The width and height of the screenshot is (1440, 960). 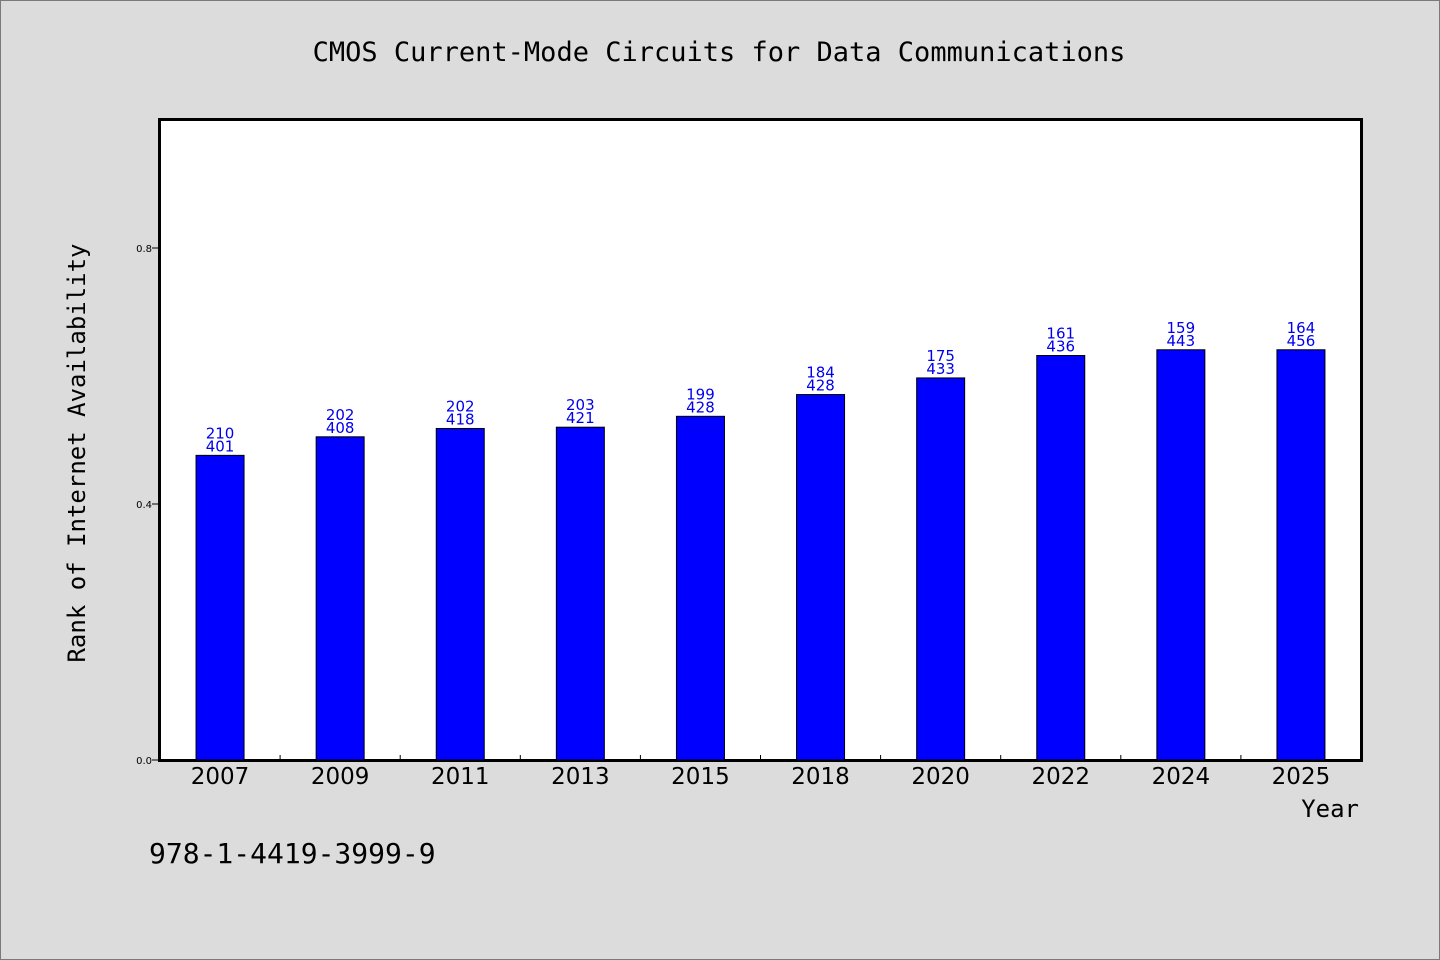 What do you see at coordinates (460, 777) in the screenshot?
I see `x-tick-label: 2011` at bounding box center [460, 777].